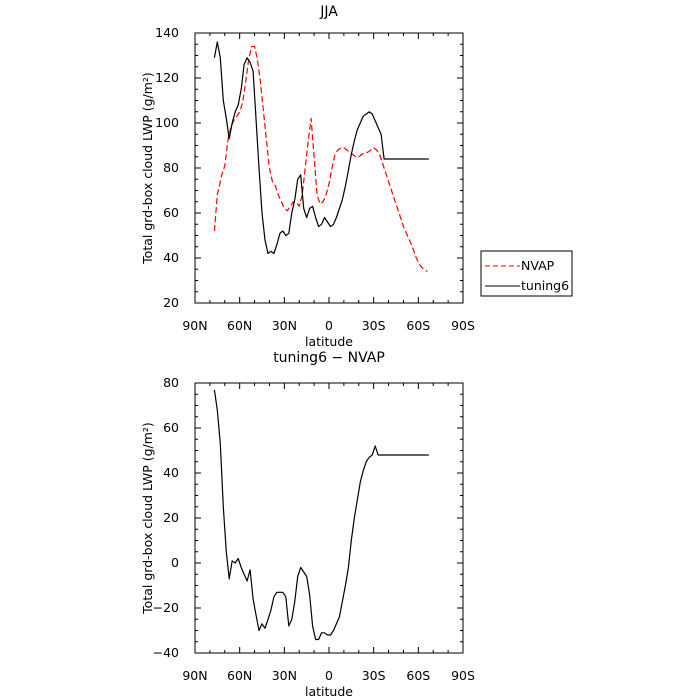 This screenshot has width=700, height=700. What do you see at coordinates (175, 562) in the screenshot?
I see `y-tick-label: 0` at bounding box center [175, 562].